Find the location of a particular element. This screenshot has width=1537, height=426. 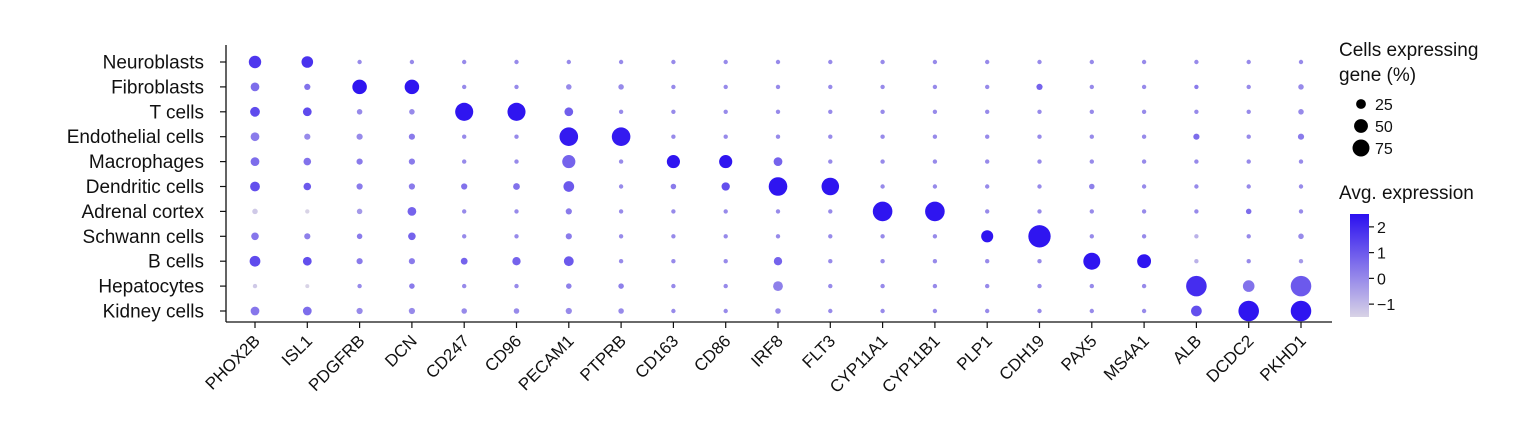

dot-neuroblasts-flt3 is located at coordinates (830, 62).